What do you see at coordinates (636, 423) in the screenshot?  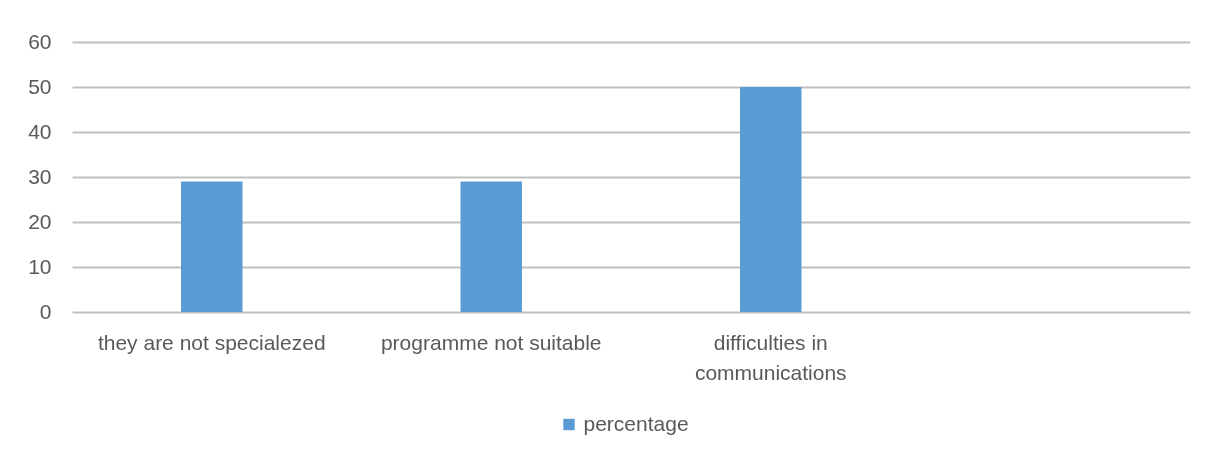 I see `legend-label: percentage` at bounding box center [636, 423].